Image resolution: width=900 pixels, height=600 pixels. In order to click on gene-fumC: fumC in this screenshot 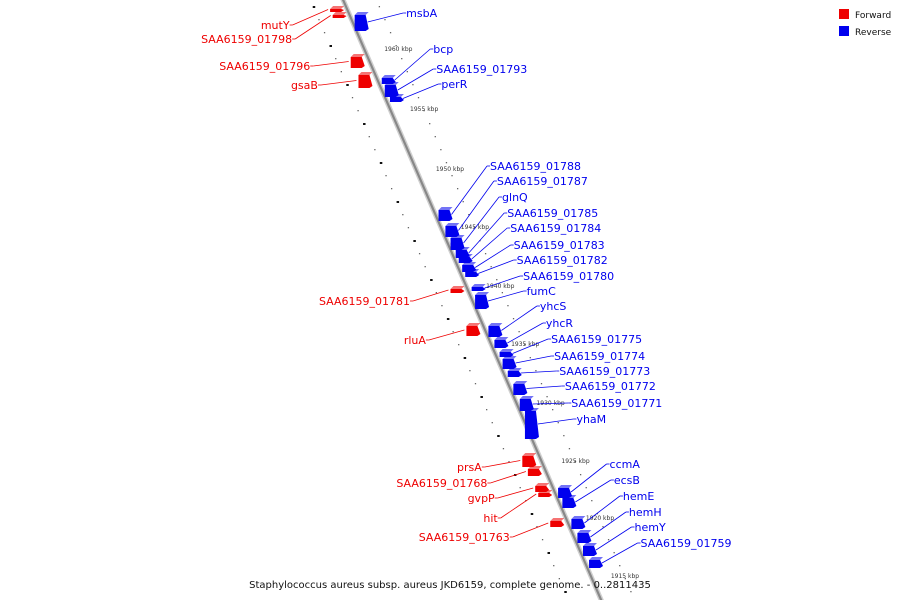, I will do `click(515, 297)`.